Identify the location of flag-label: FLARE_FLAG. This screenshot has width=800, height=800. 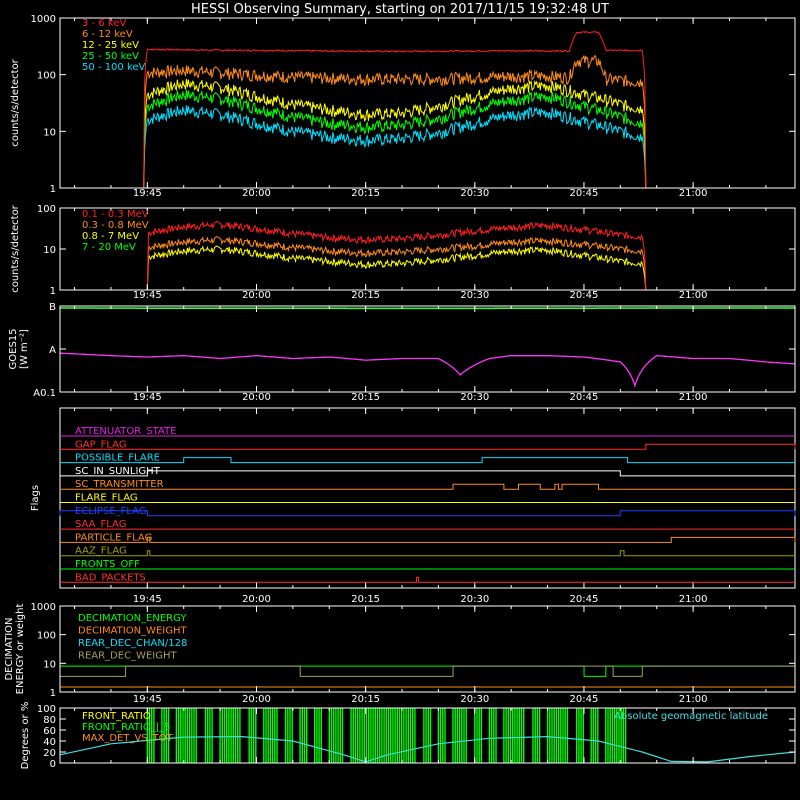
(106, 498).